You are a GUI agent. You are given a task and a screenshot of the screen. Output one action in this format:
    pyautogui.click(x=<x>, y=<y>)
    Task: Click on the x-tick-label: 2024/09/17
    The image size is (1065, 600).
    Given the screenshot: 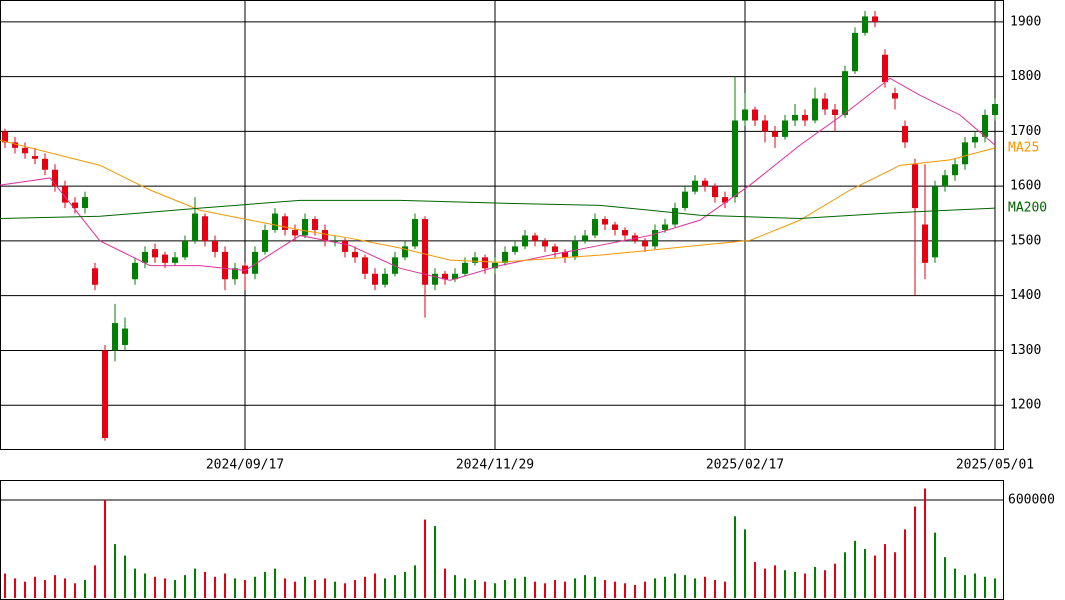 What is the action you would take?
    pyautogui.click(x=245, y=465)
    